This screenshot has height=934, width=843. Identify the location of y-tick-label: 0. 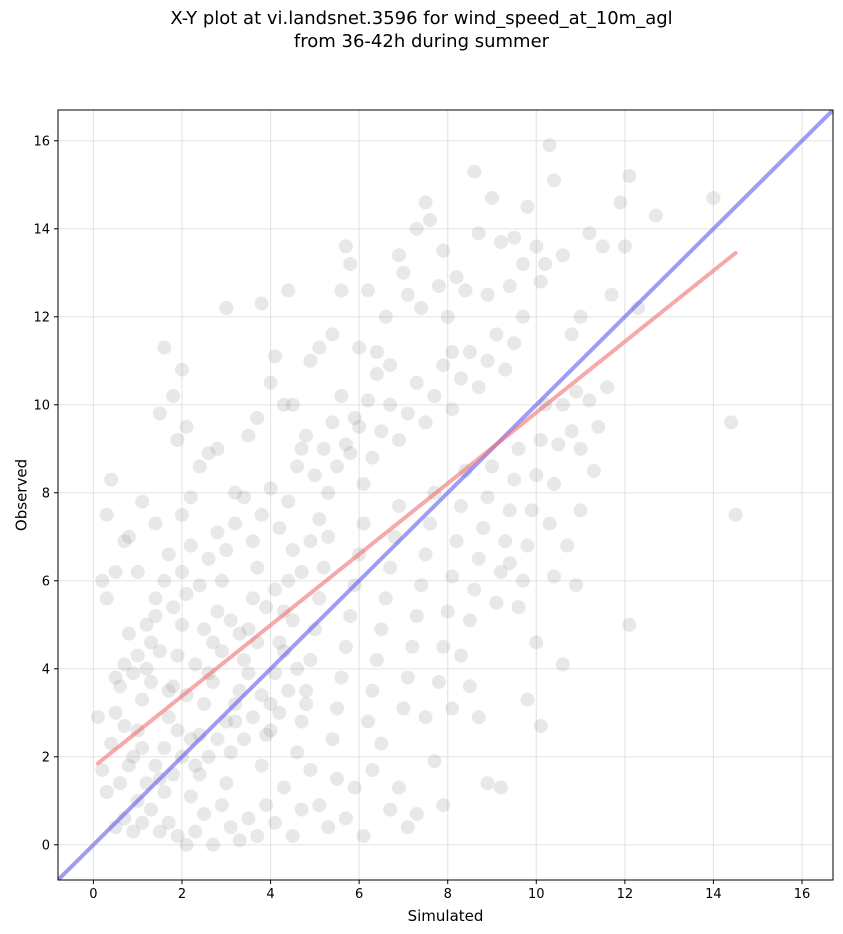
(46, 845).